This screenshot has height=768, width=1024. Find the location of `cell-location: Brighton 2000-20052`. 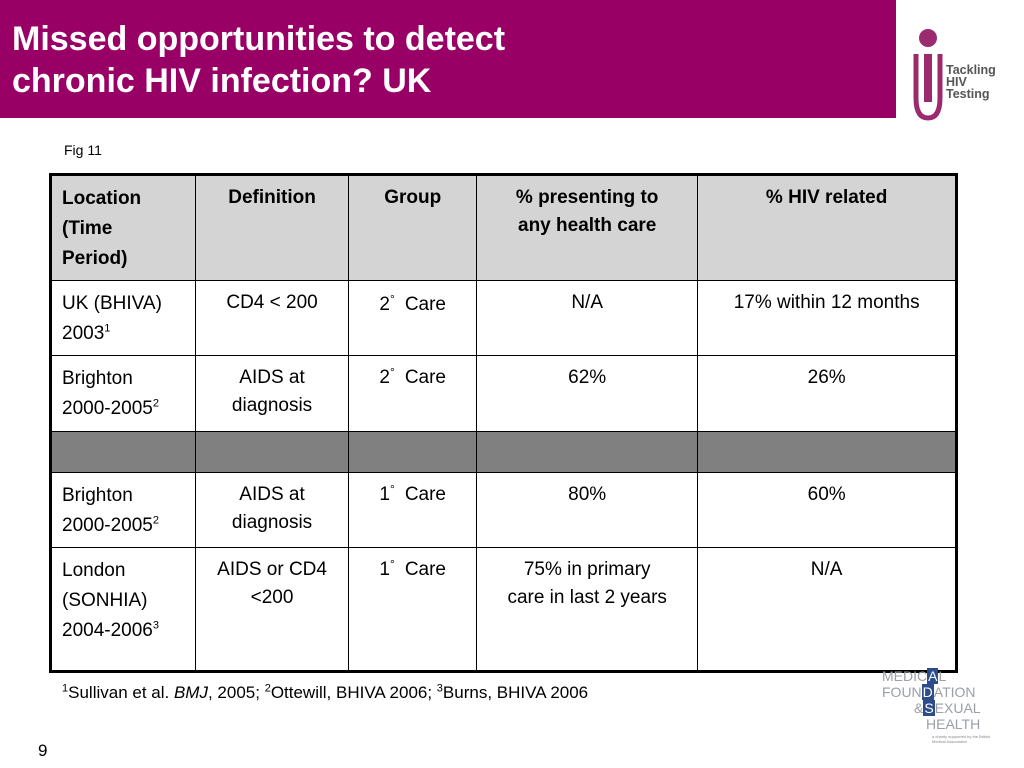

cell-location: Brighton 2000-20052 is located at coordinates (123, 393).